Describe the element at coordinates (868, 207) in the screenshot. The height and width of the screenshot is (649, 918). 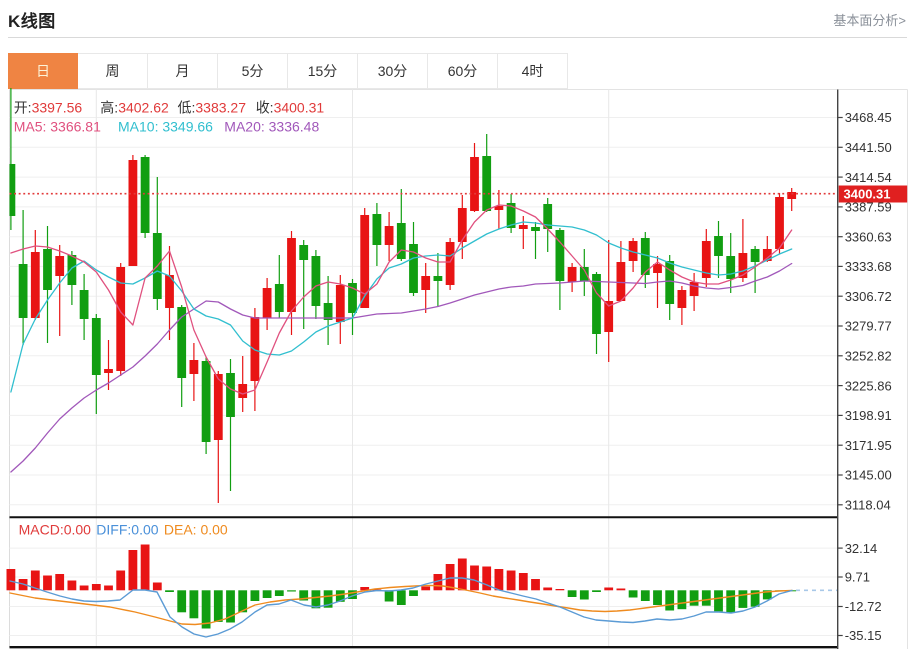
I see `svg-text: 3387.59` at that location.